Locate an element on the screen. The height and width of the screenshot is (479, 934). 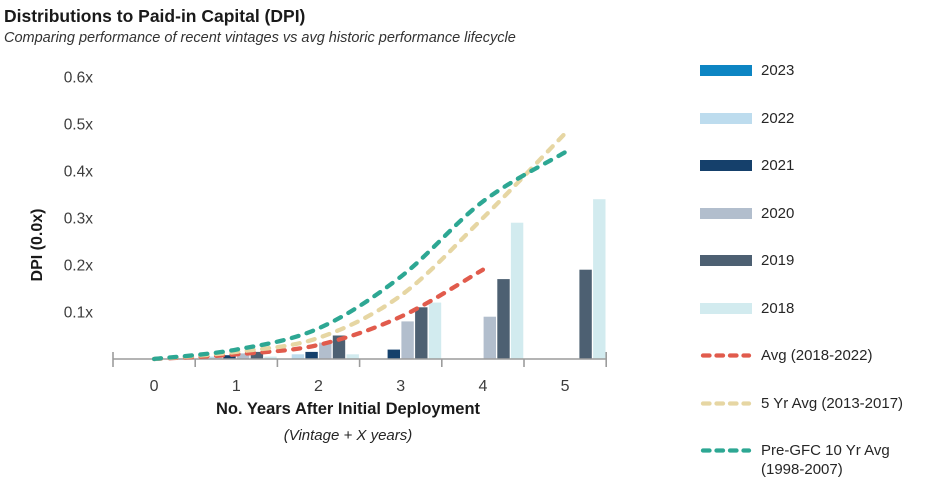
legend-item-2021: 2021 is located at coordinates (747, 165).